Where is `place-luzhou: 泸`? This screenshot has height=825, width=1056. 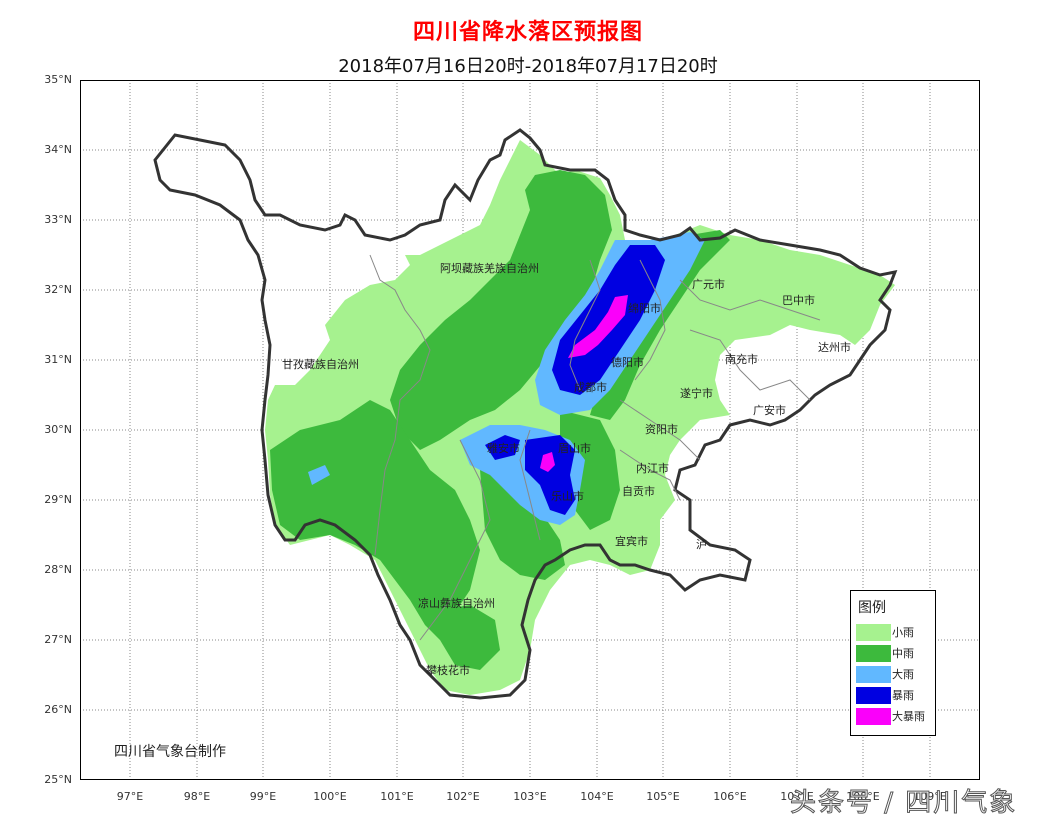
place-luzhou: 泸 is located at coordinates (701, 544).